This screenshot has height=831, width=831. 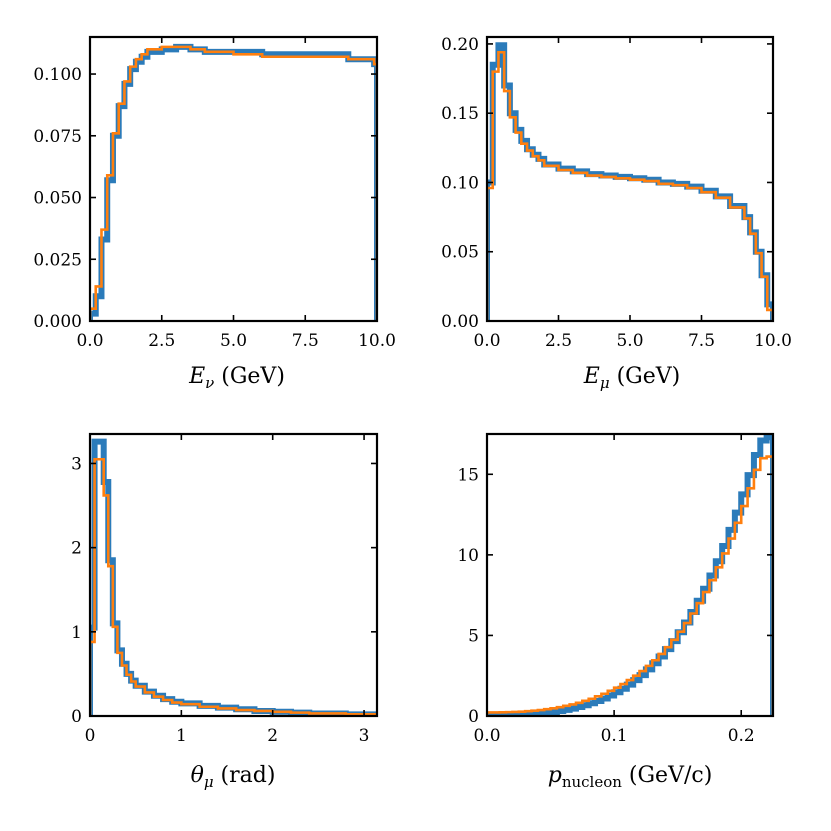 What do you see at coordinates (460, 253) in the screenshot?
I see `y-tick-label: 0.05` at bounding box center [460, 253].